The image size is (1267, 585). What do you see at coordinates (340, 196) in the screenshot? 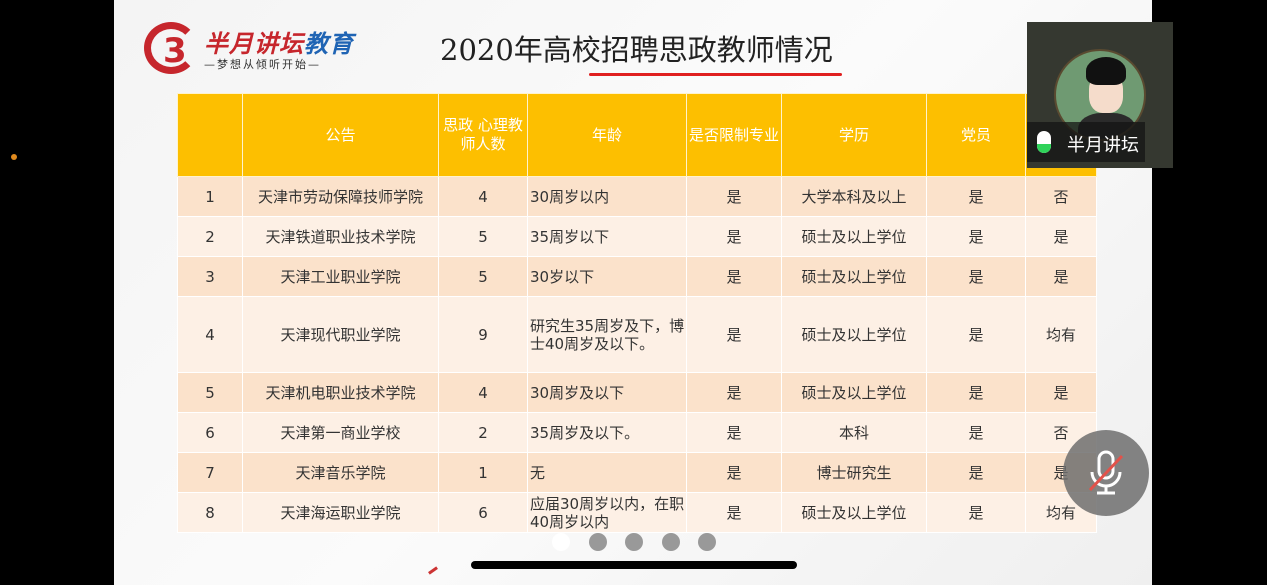
I see `table-cell: 天津市劳动保障技师学院` at bounding box center [340, 196].